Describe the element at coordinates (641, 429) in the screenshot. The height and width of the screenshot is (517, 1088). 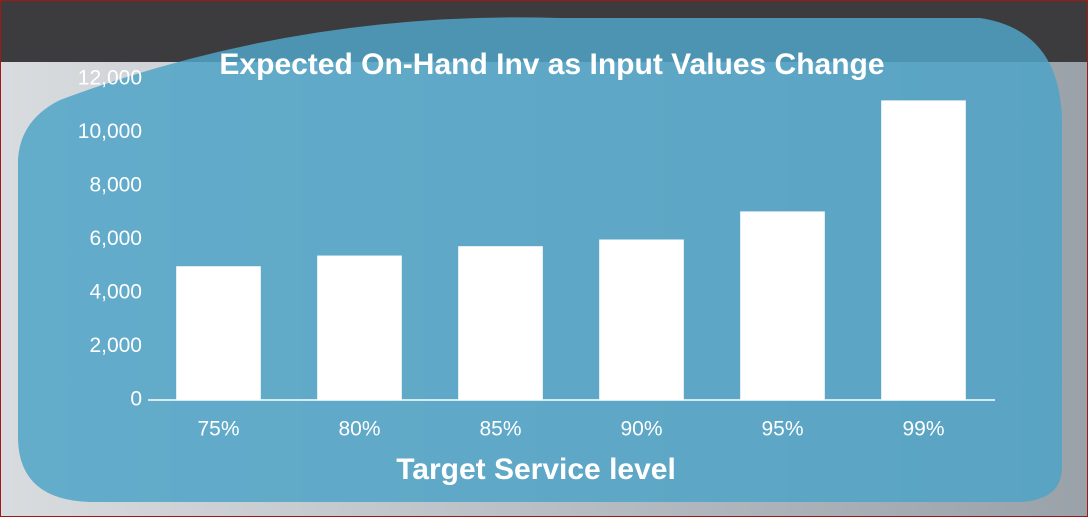
I see `x-tick-label: 90%` at that location.